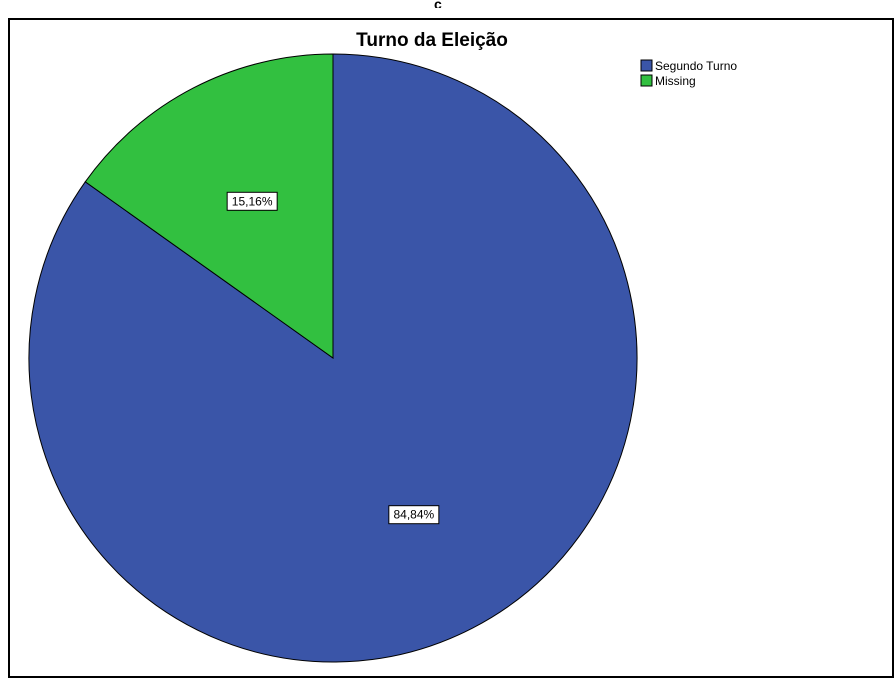 The width and height of the screenshot is (896, 678). I want to click on legend-item-missing: Missing, so click(668, 81).